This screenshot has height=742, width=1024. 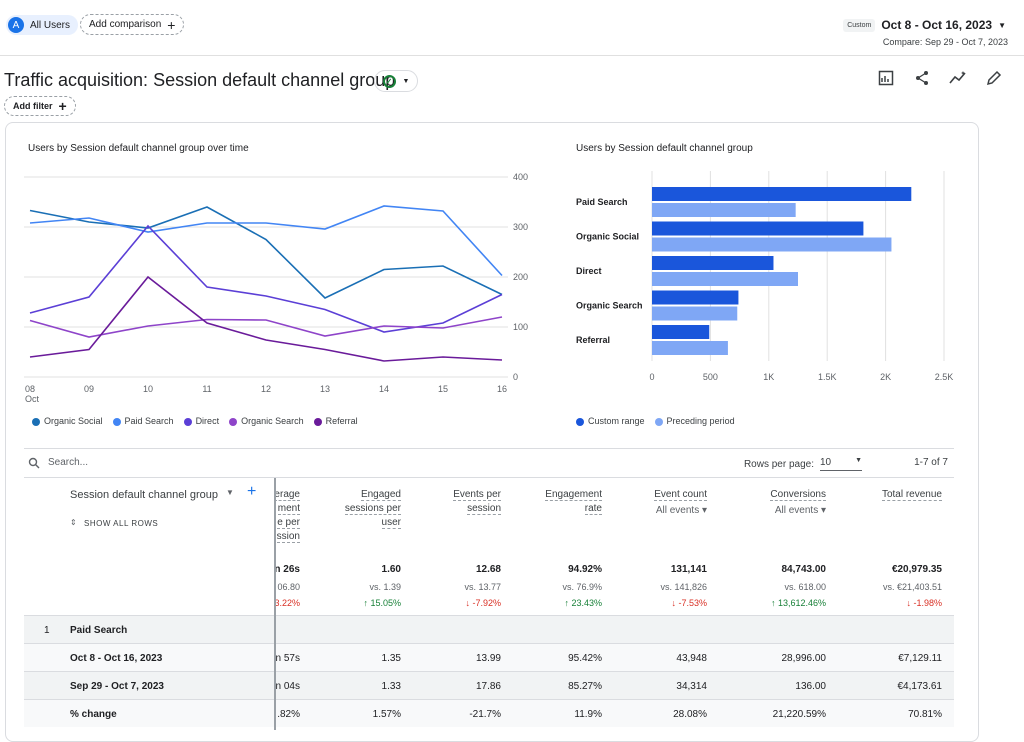 What do you see at coordinates (488, 569) in the screenshot?
I see `total-value: 12.68` at bounding box center [488, 569].